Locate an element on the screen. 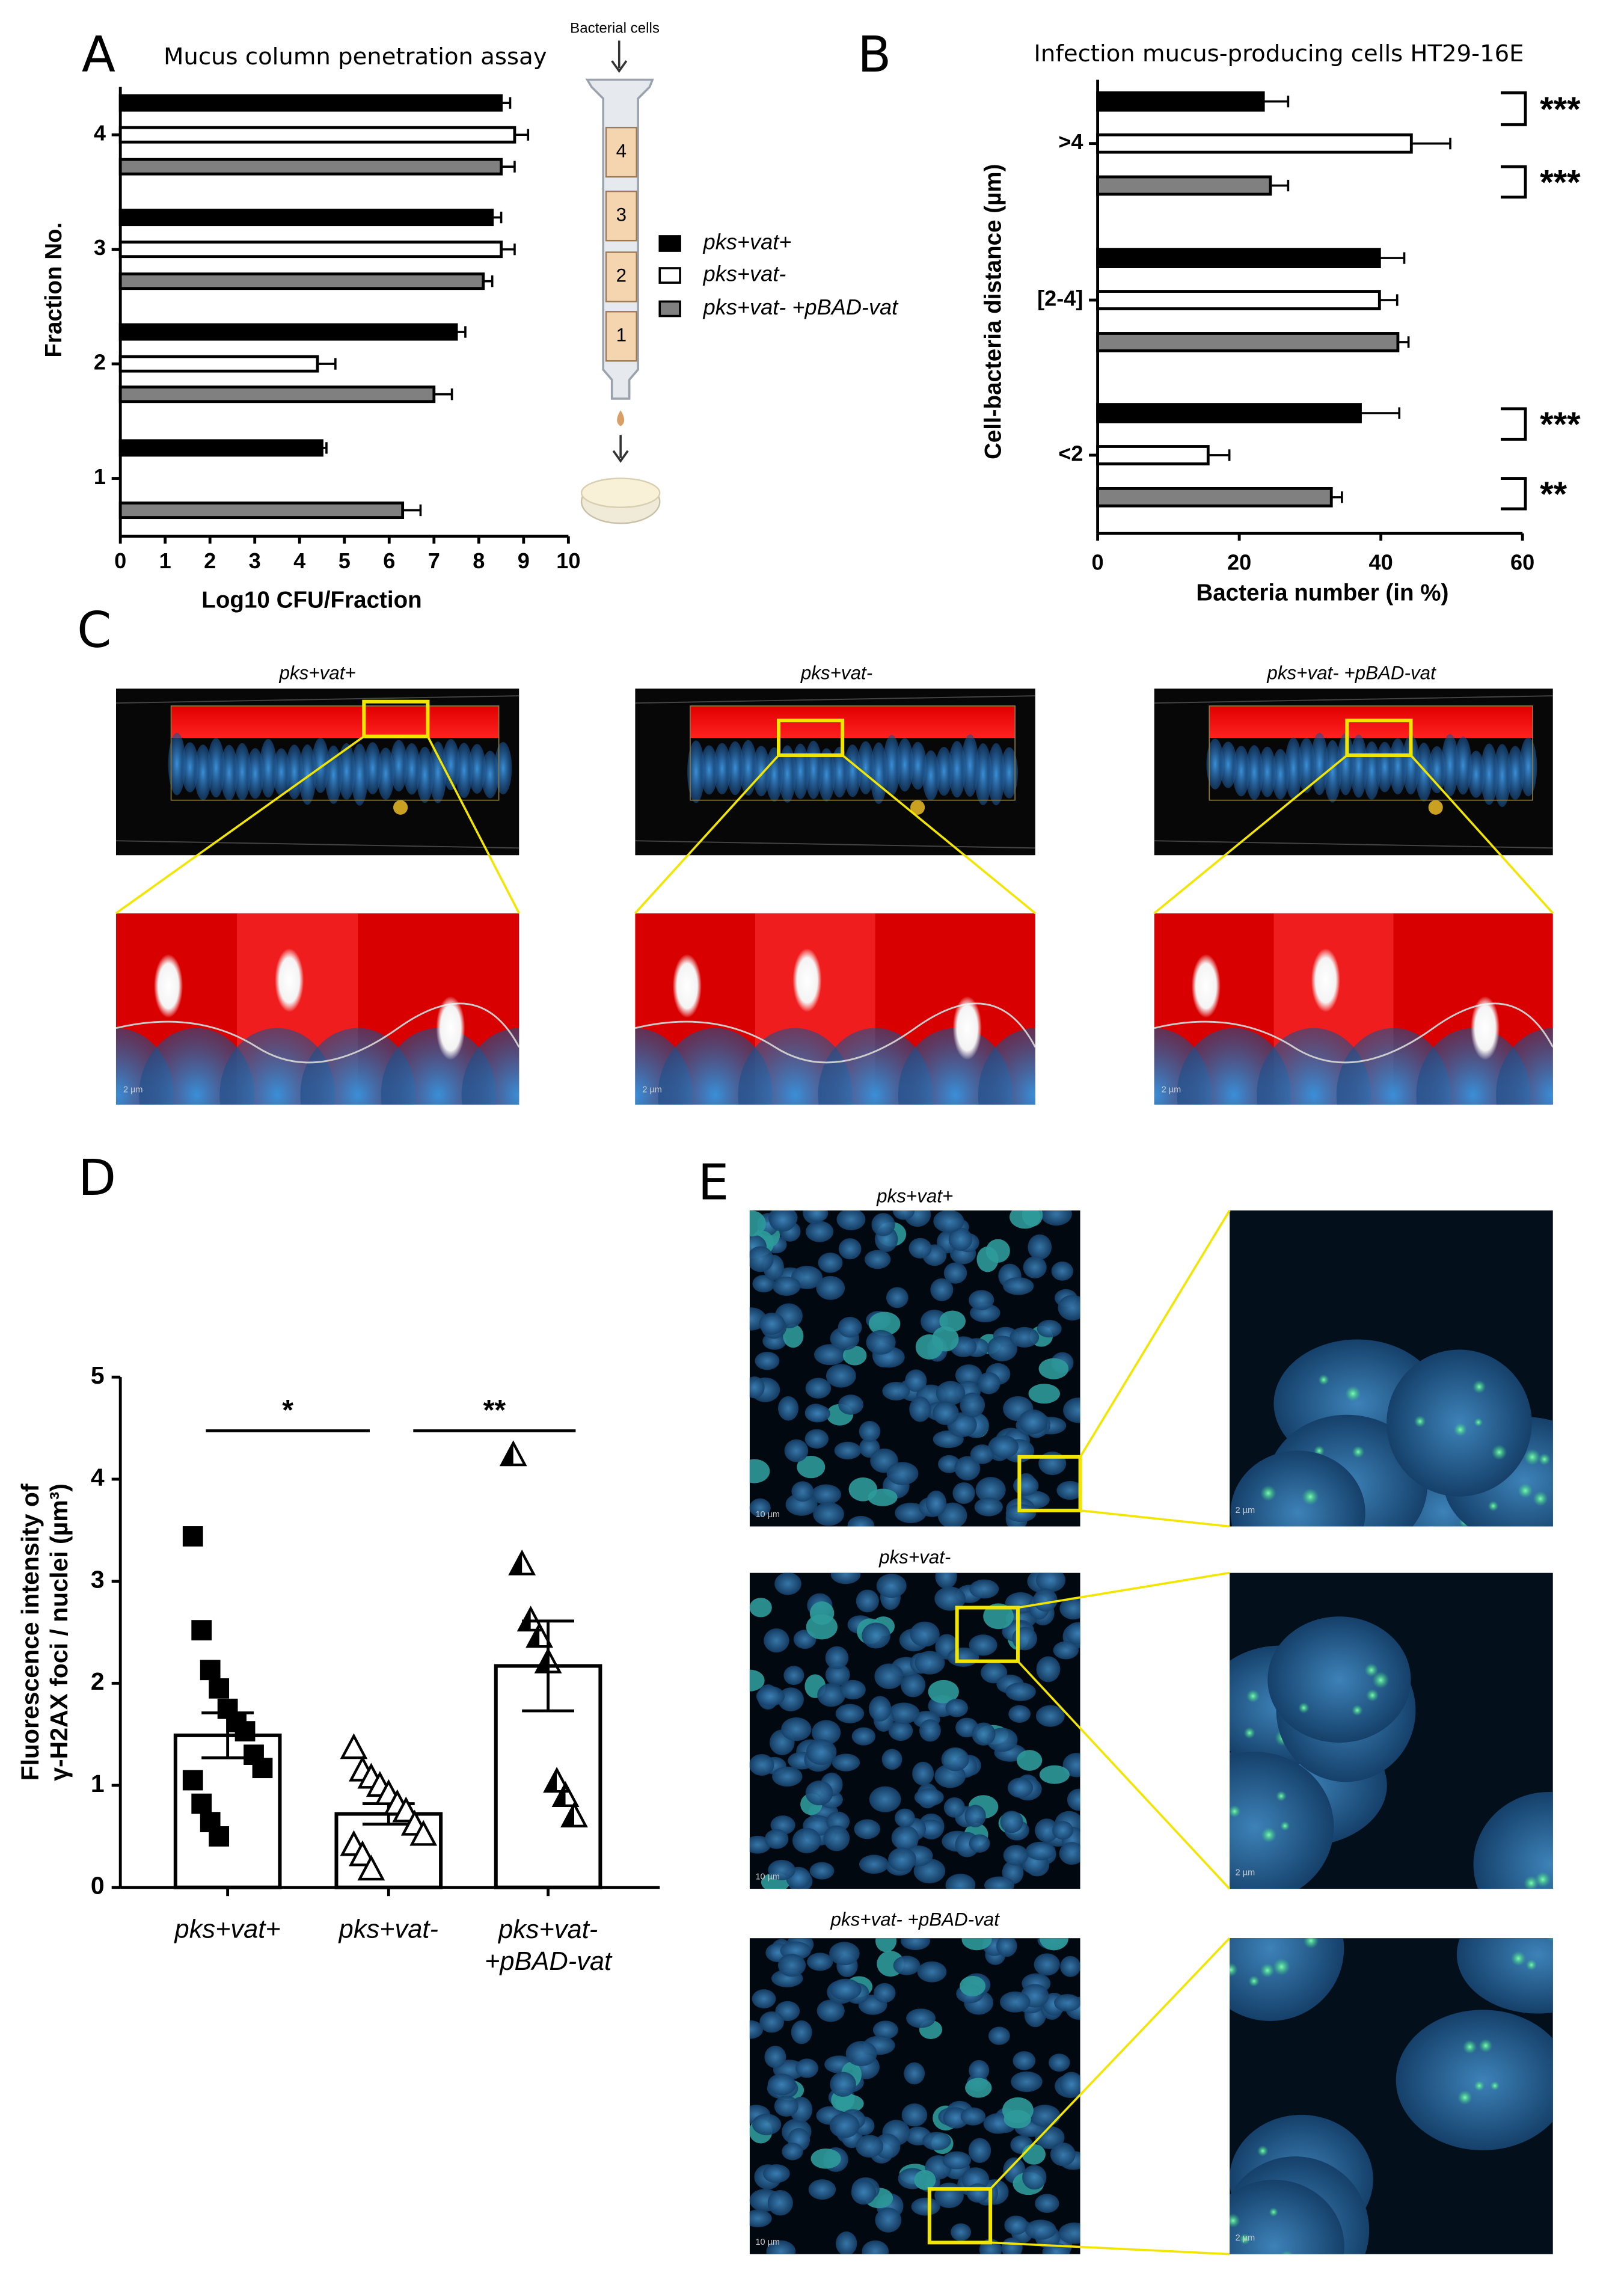  x-tick-label: 10 is located at coordinates (568, 560).